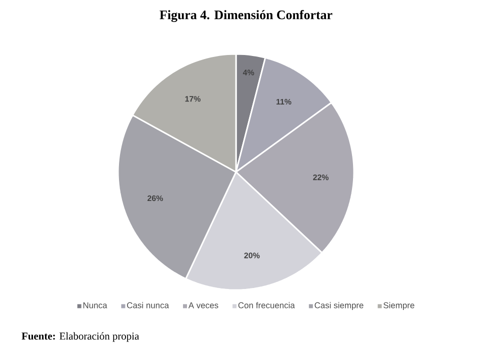  What do you see at coordinates (339, 306) in the screenshot?
I see `legend-label: Casi siempre` at bounding box center [339, 306].